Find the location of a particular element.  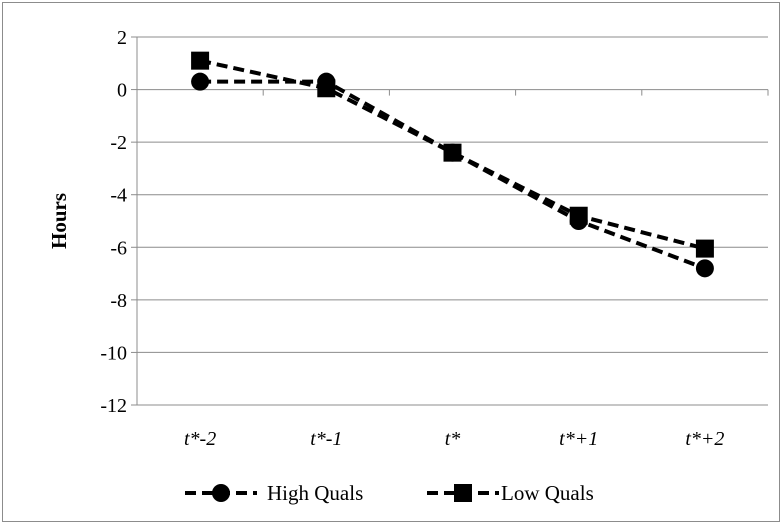

y-tick-label: -8 is located at coordinates (118, 301).